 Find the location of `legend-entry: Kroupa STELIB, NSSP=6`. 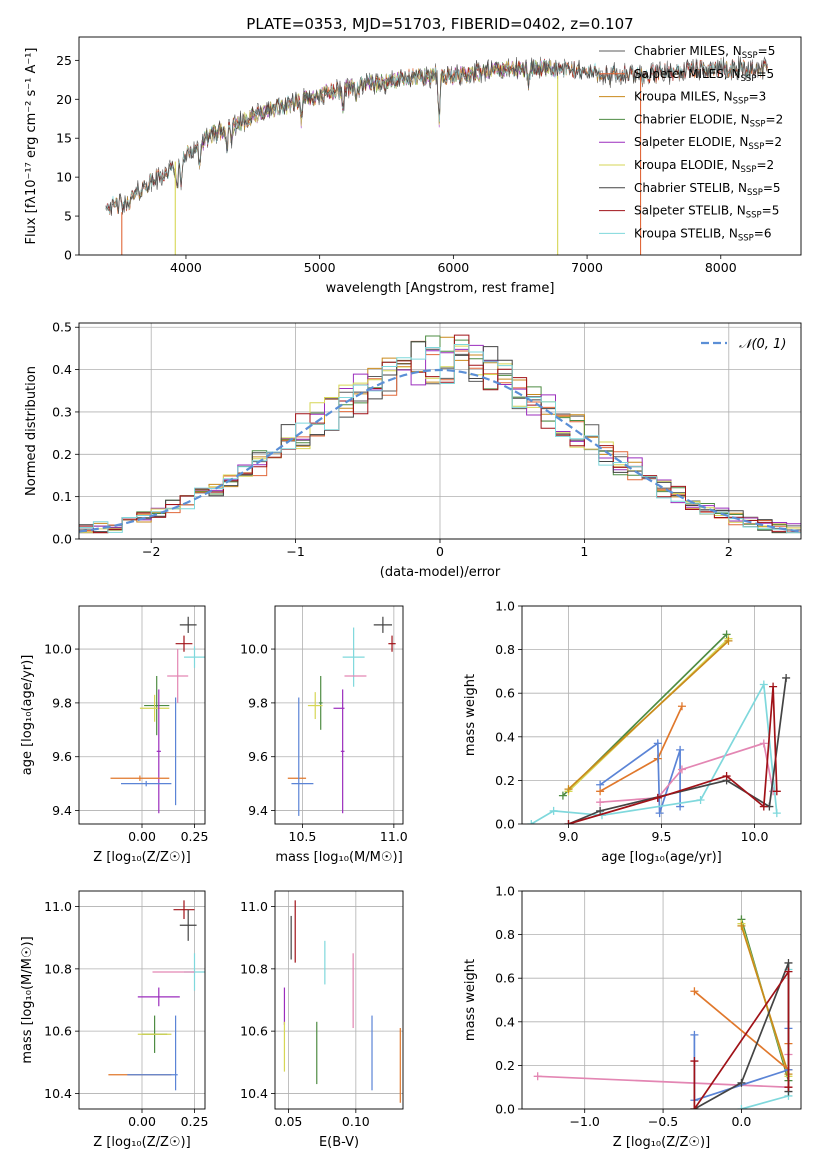

legend-entry: Kroupa STELIB, NSSP=6 is located at coordinates (703, 234).